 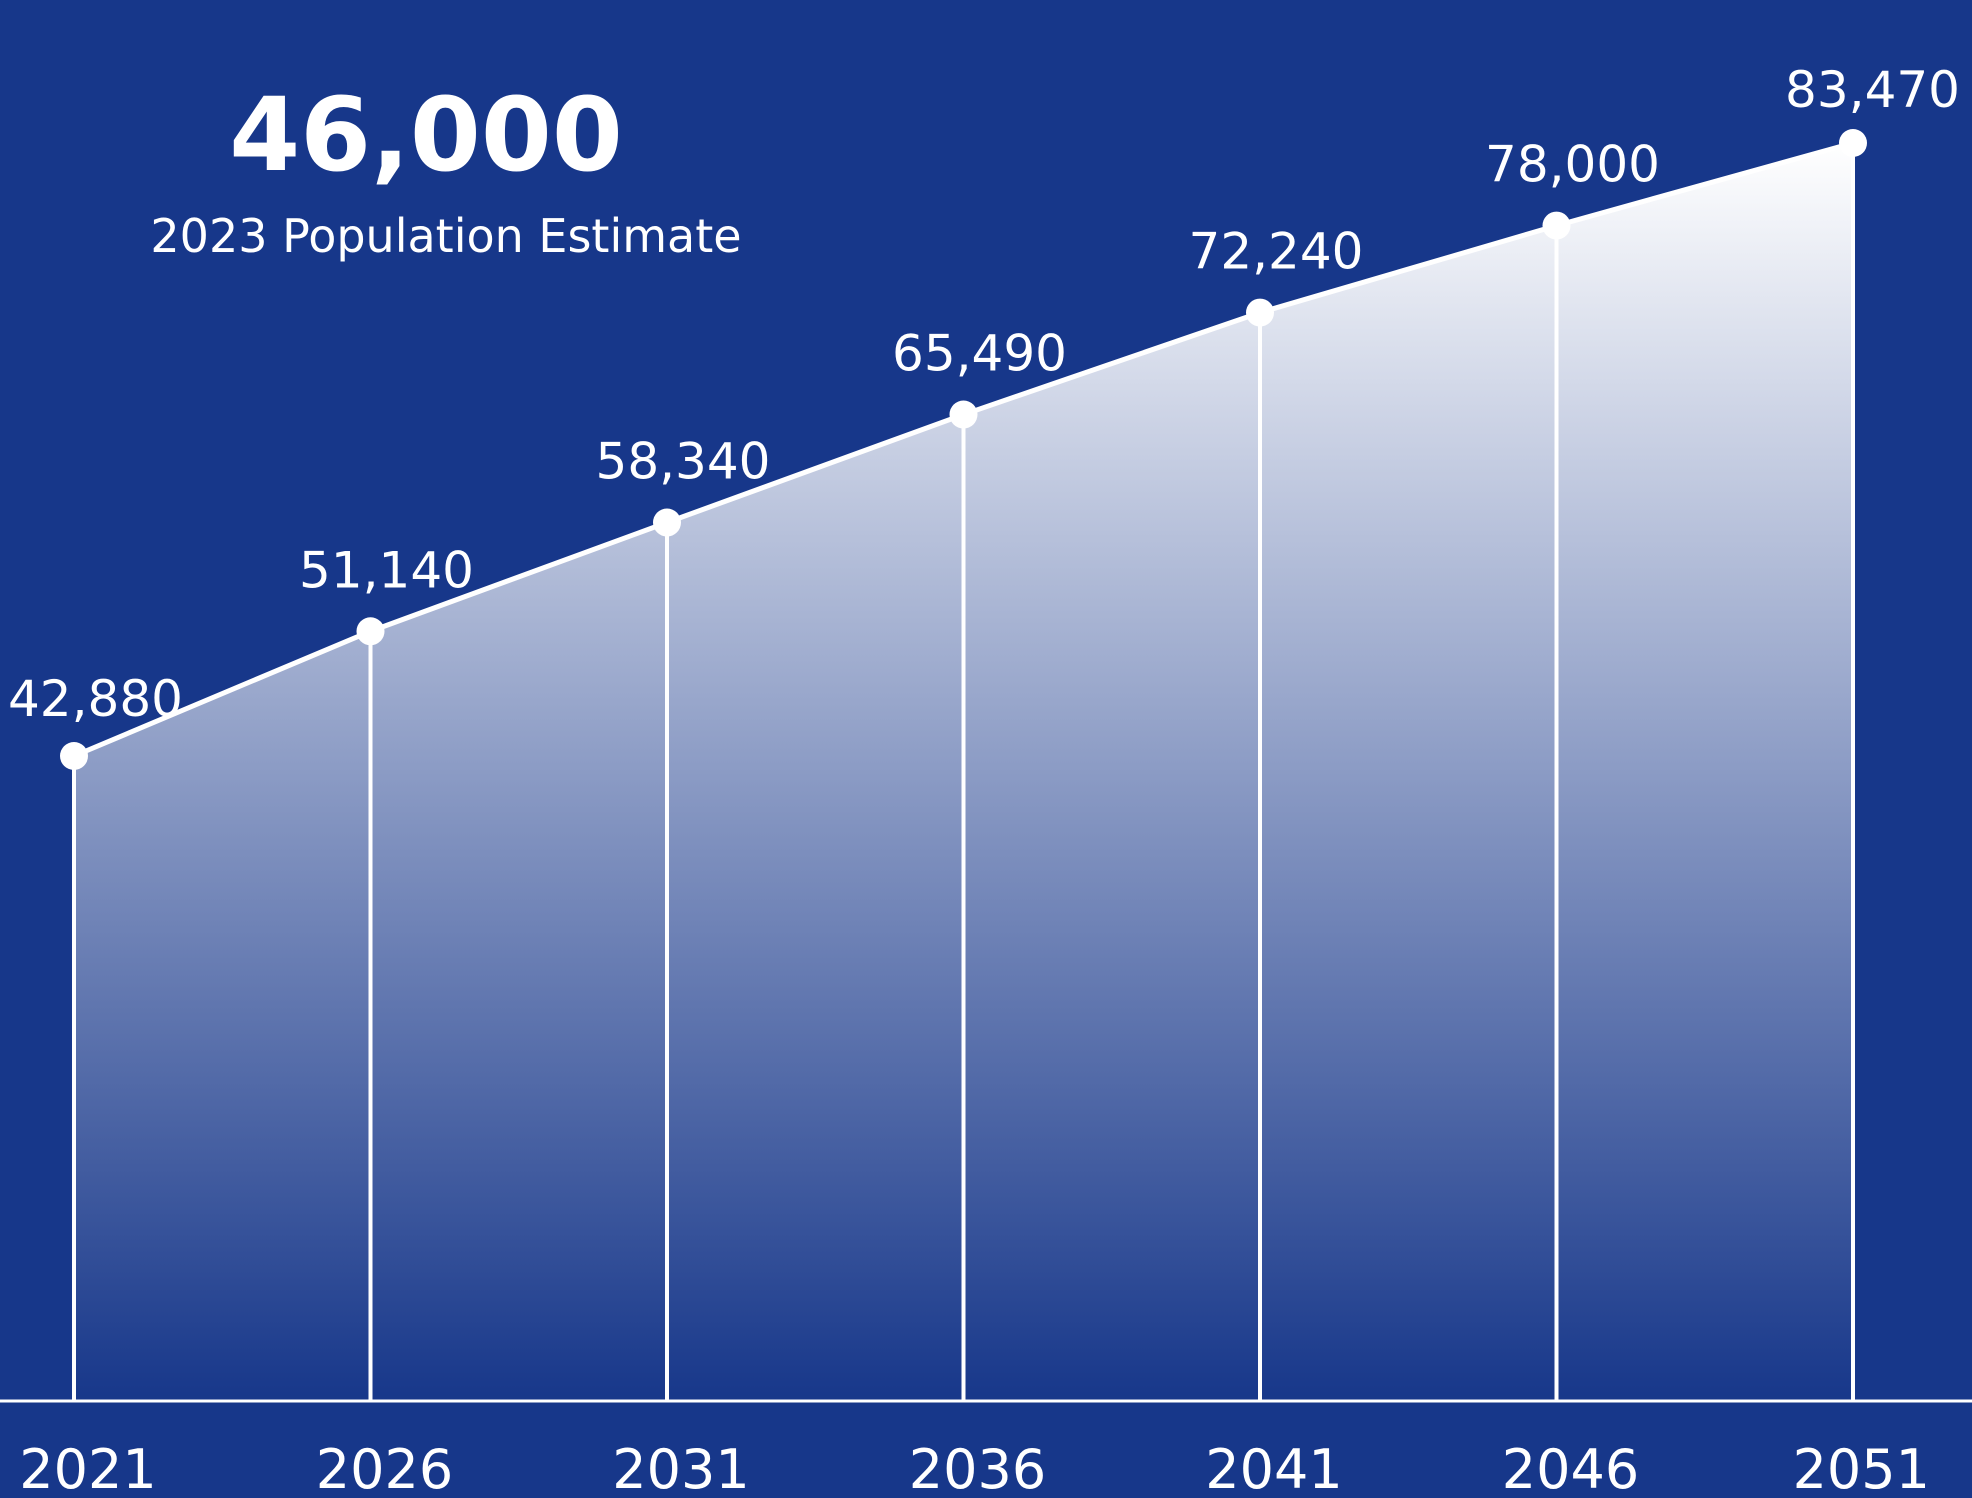 What do you see at coordinates (1276, 252) in the screenshot?
I see `data-label-2041: 72,240` at bounding box center [1276, 252].